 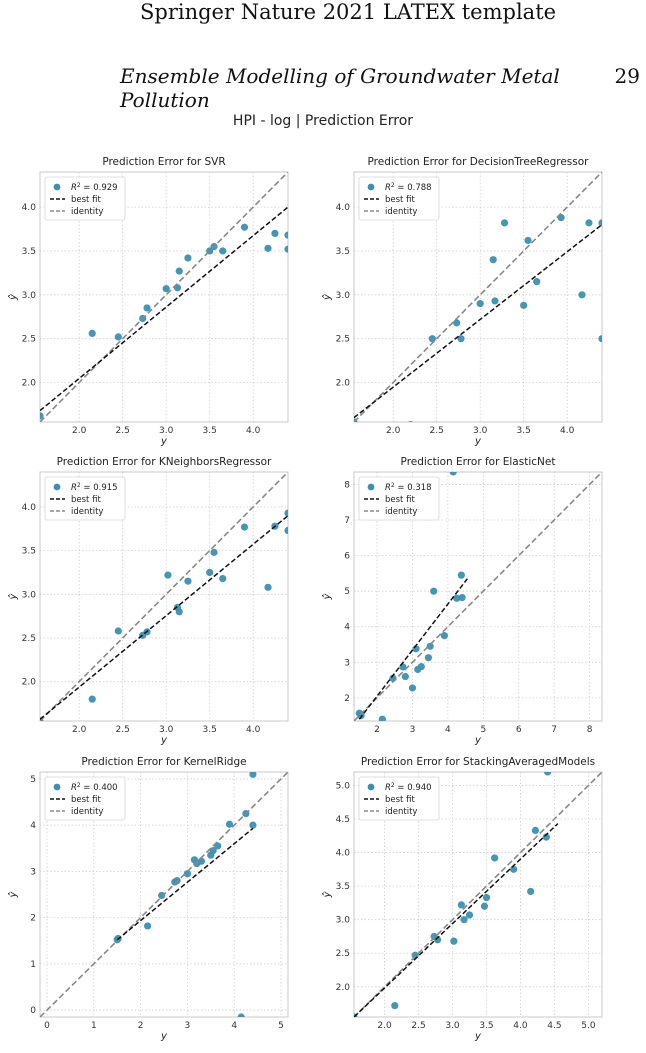 What do you see at coordinates (281, 1026) in the screenshot?
I see `x-tick-label: 5` at bounding box center [281, 1026].